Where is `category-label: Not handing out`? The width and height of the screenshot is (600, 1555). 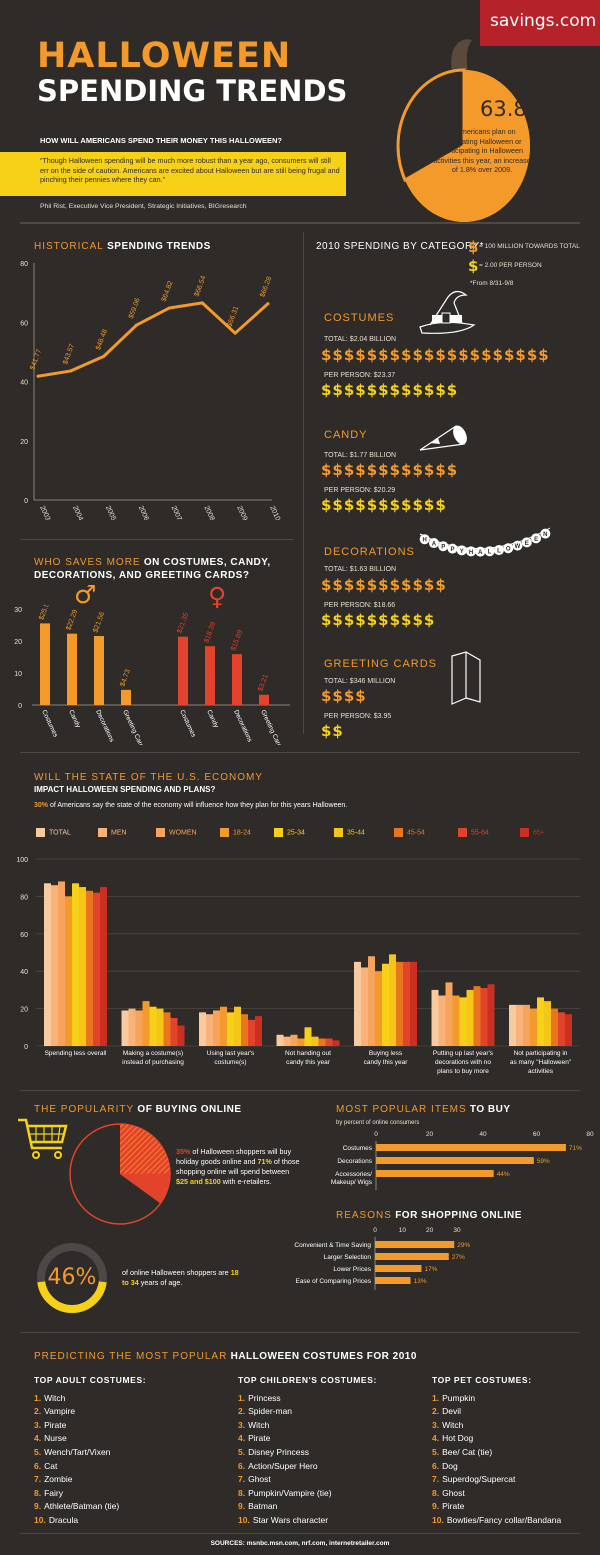
category-label: Not handing out is located at coordinates (308, 1053).